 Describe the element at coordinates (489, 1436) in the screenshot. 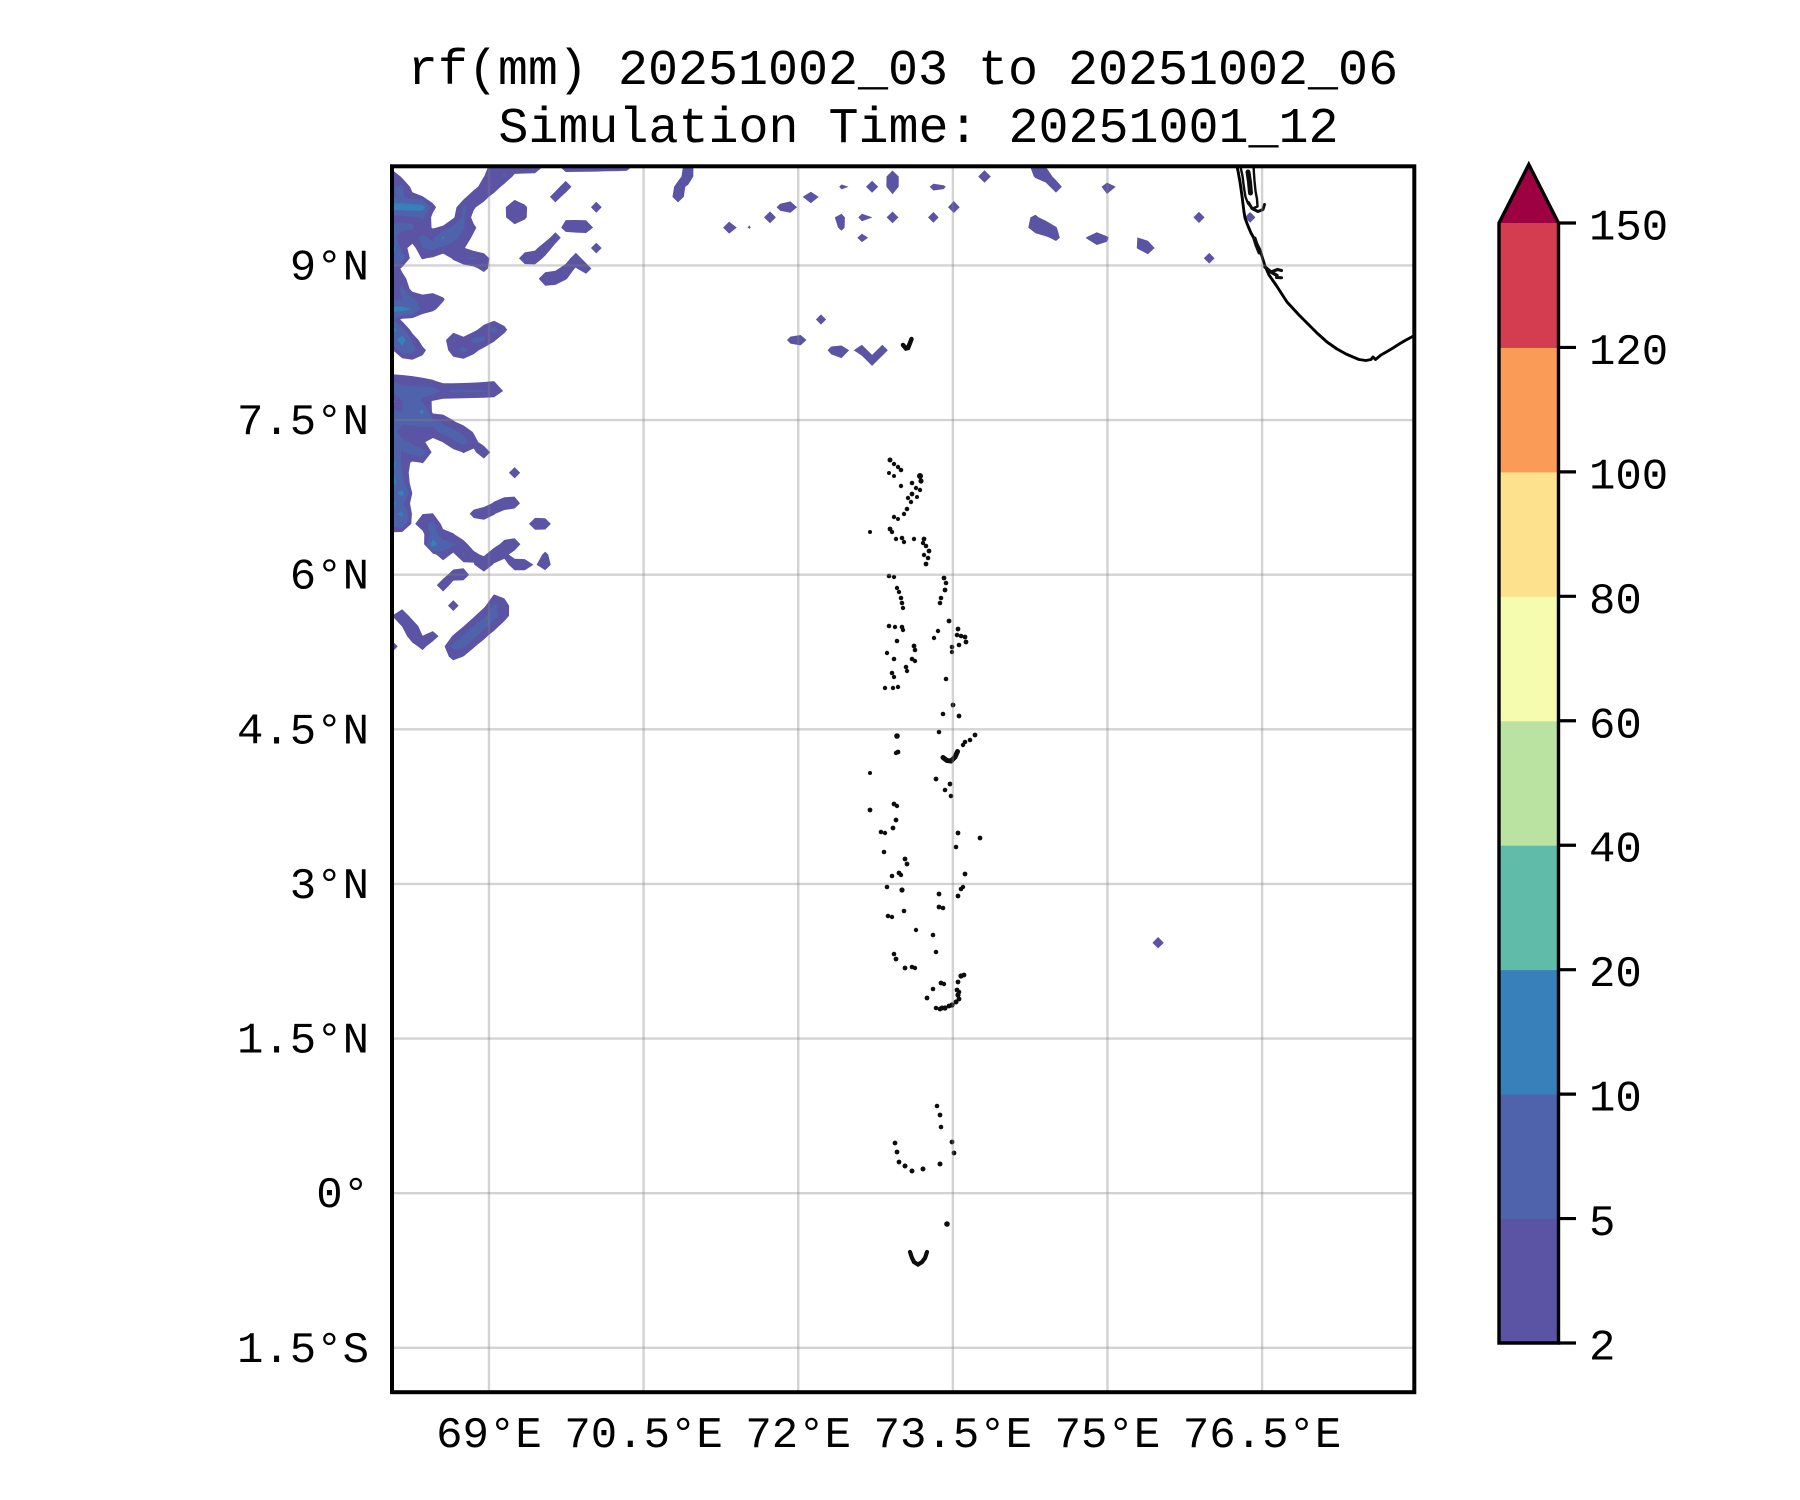

I see `svg-text: 69°E` at that location.